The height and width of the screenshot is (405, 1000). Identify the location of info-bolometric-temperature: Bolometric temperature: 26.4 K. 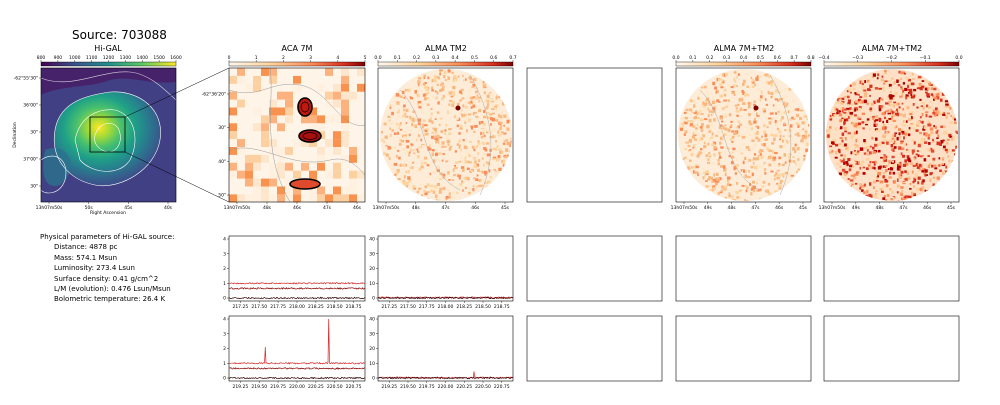
(110, 299).